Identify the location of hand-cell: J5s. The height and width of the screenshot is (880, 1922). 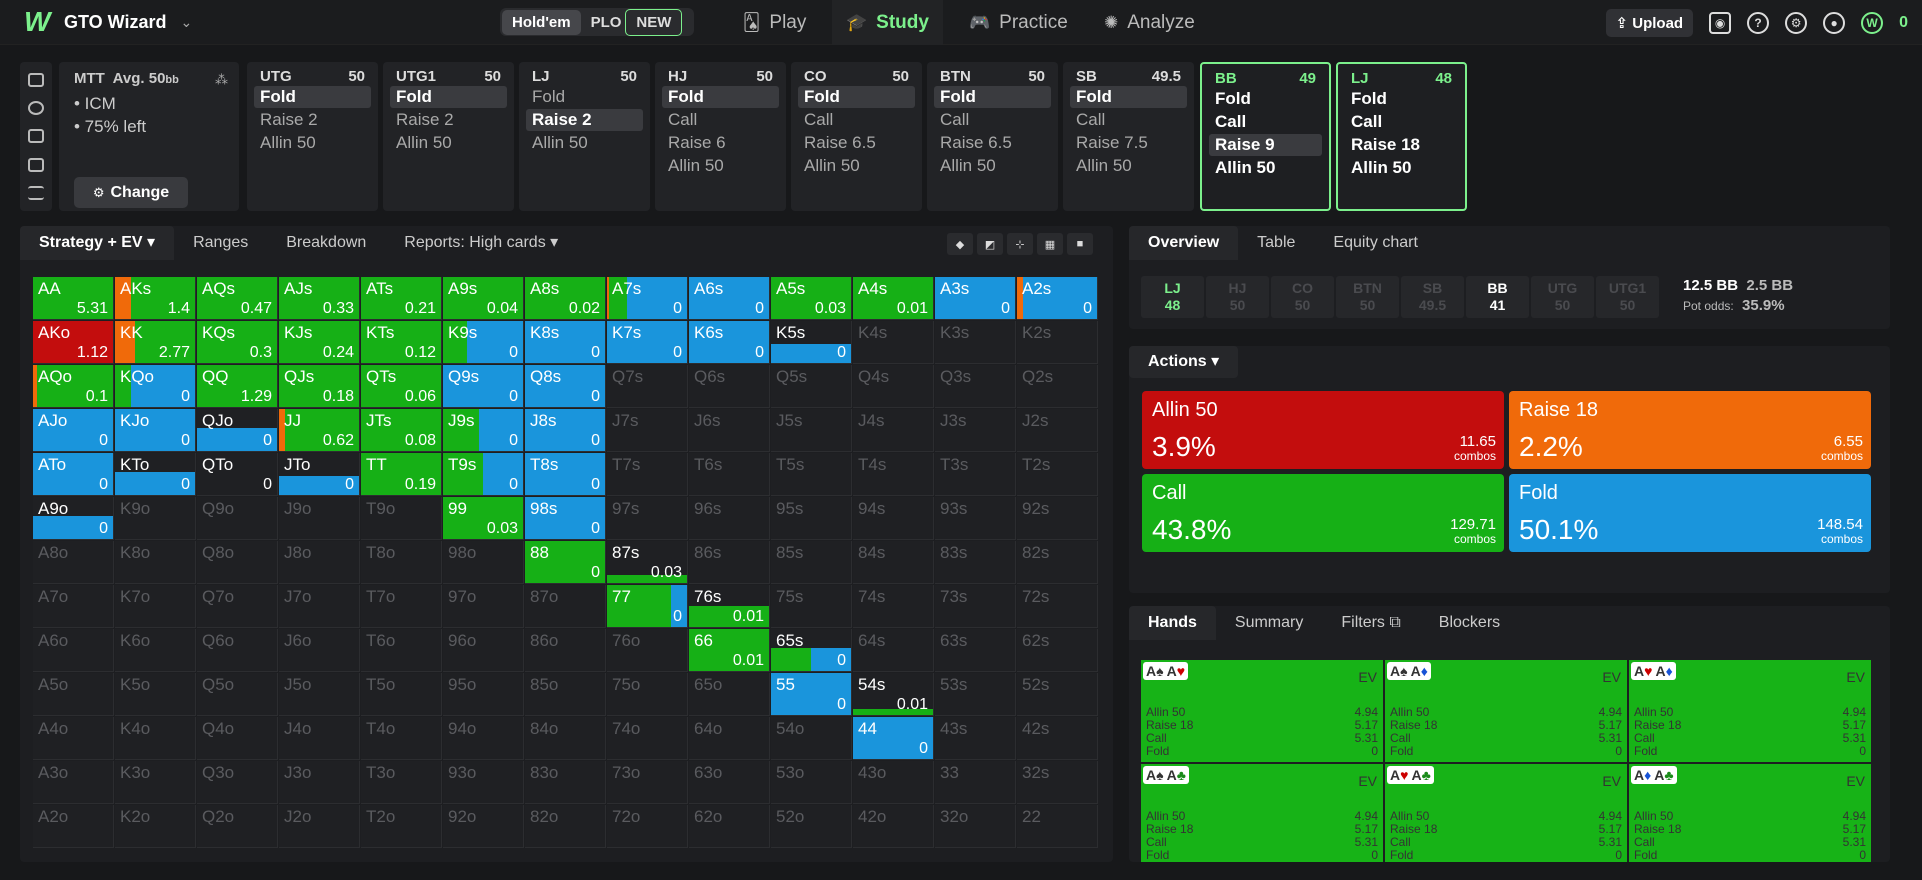
(811, 430).